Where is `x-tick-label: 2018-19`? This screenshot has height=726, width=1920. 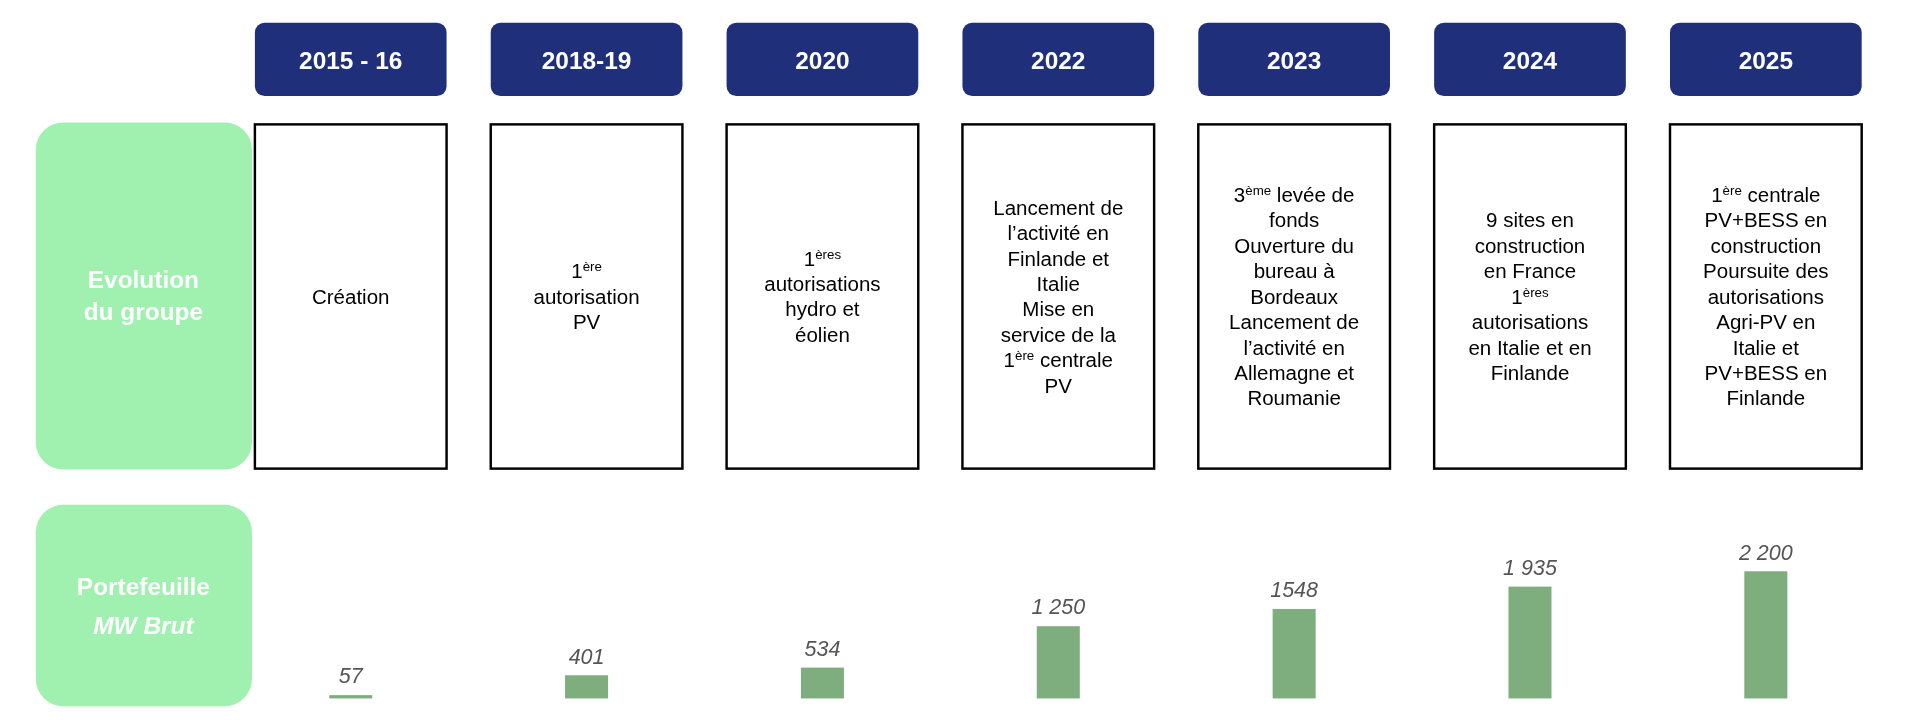
x-tick-label: 2018-19 is located at coordinates (586, 60).